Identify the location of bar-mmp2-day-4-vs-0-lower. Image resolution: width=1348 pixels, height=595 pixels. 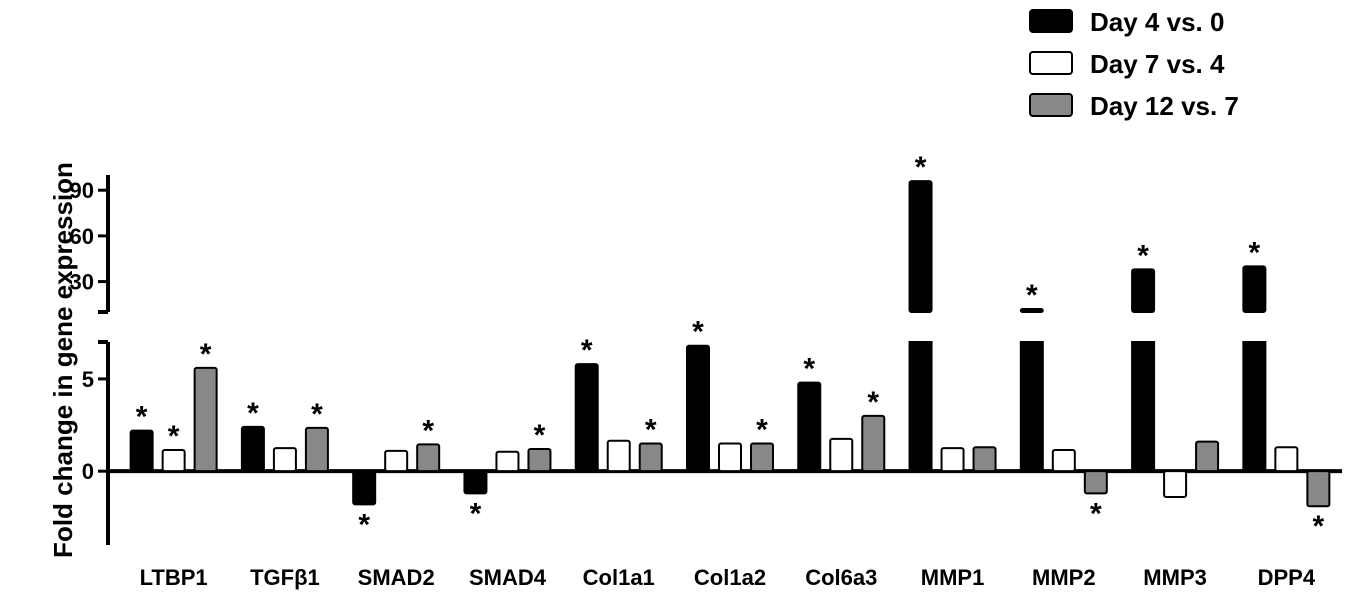
(1031, 407).